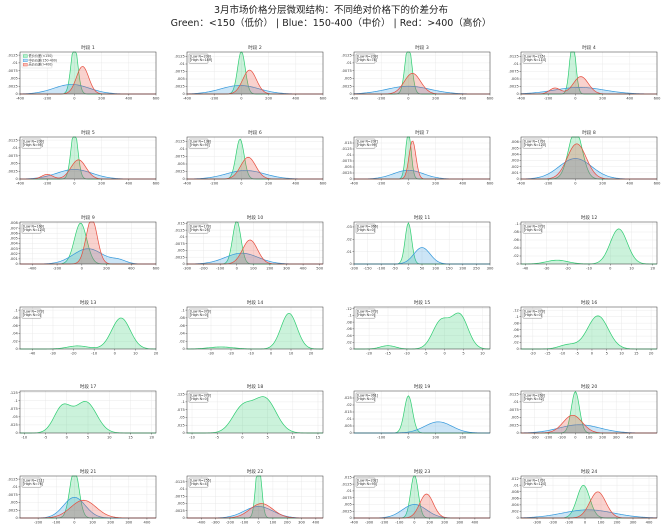 This screenshot has height=524, width=662. I want to click on y-tick-label: .04, so click(15, 334).